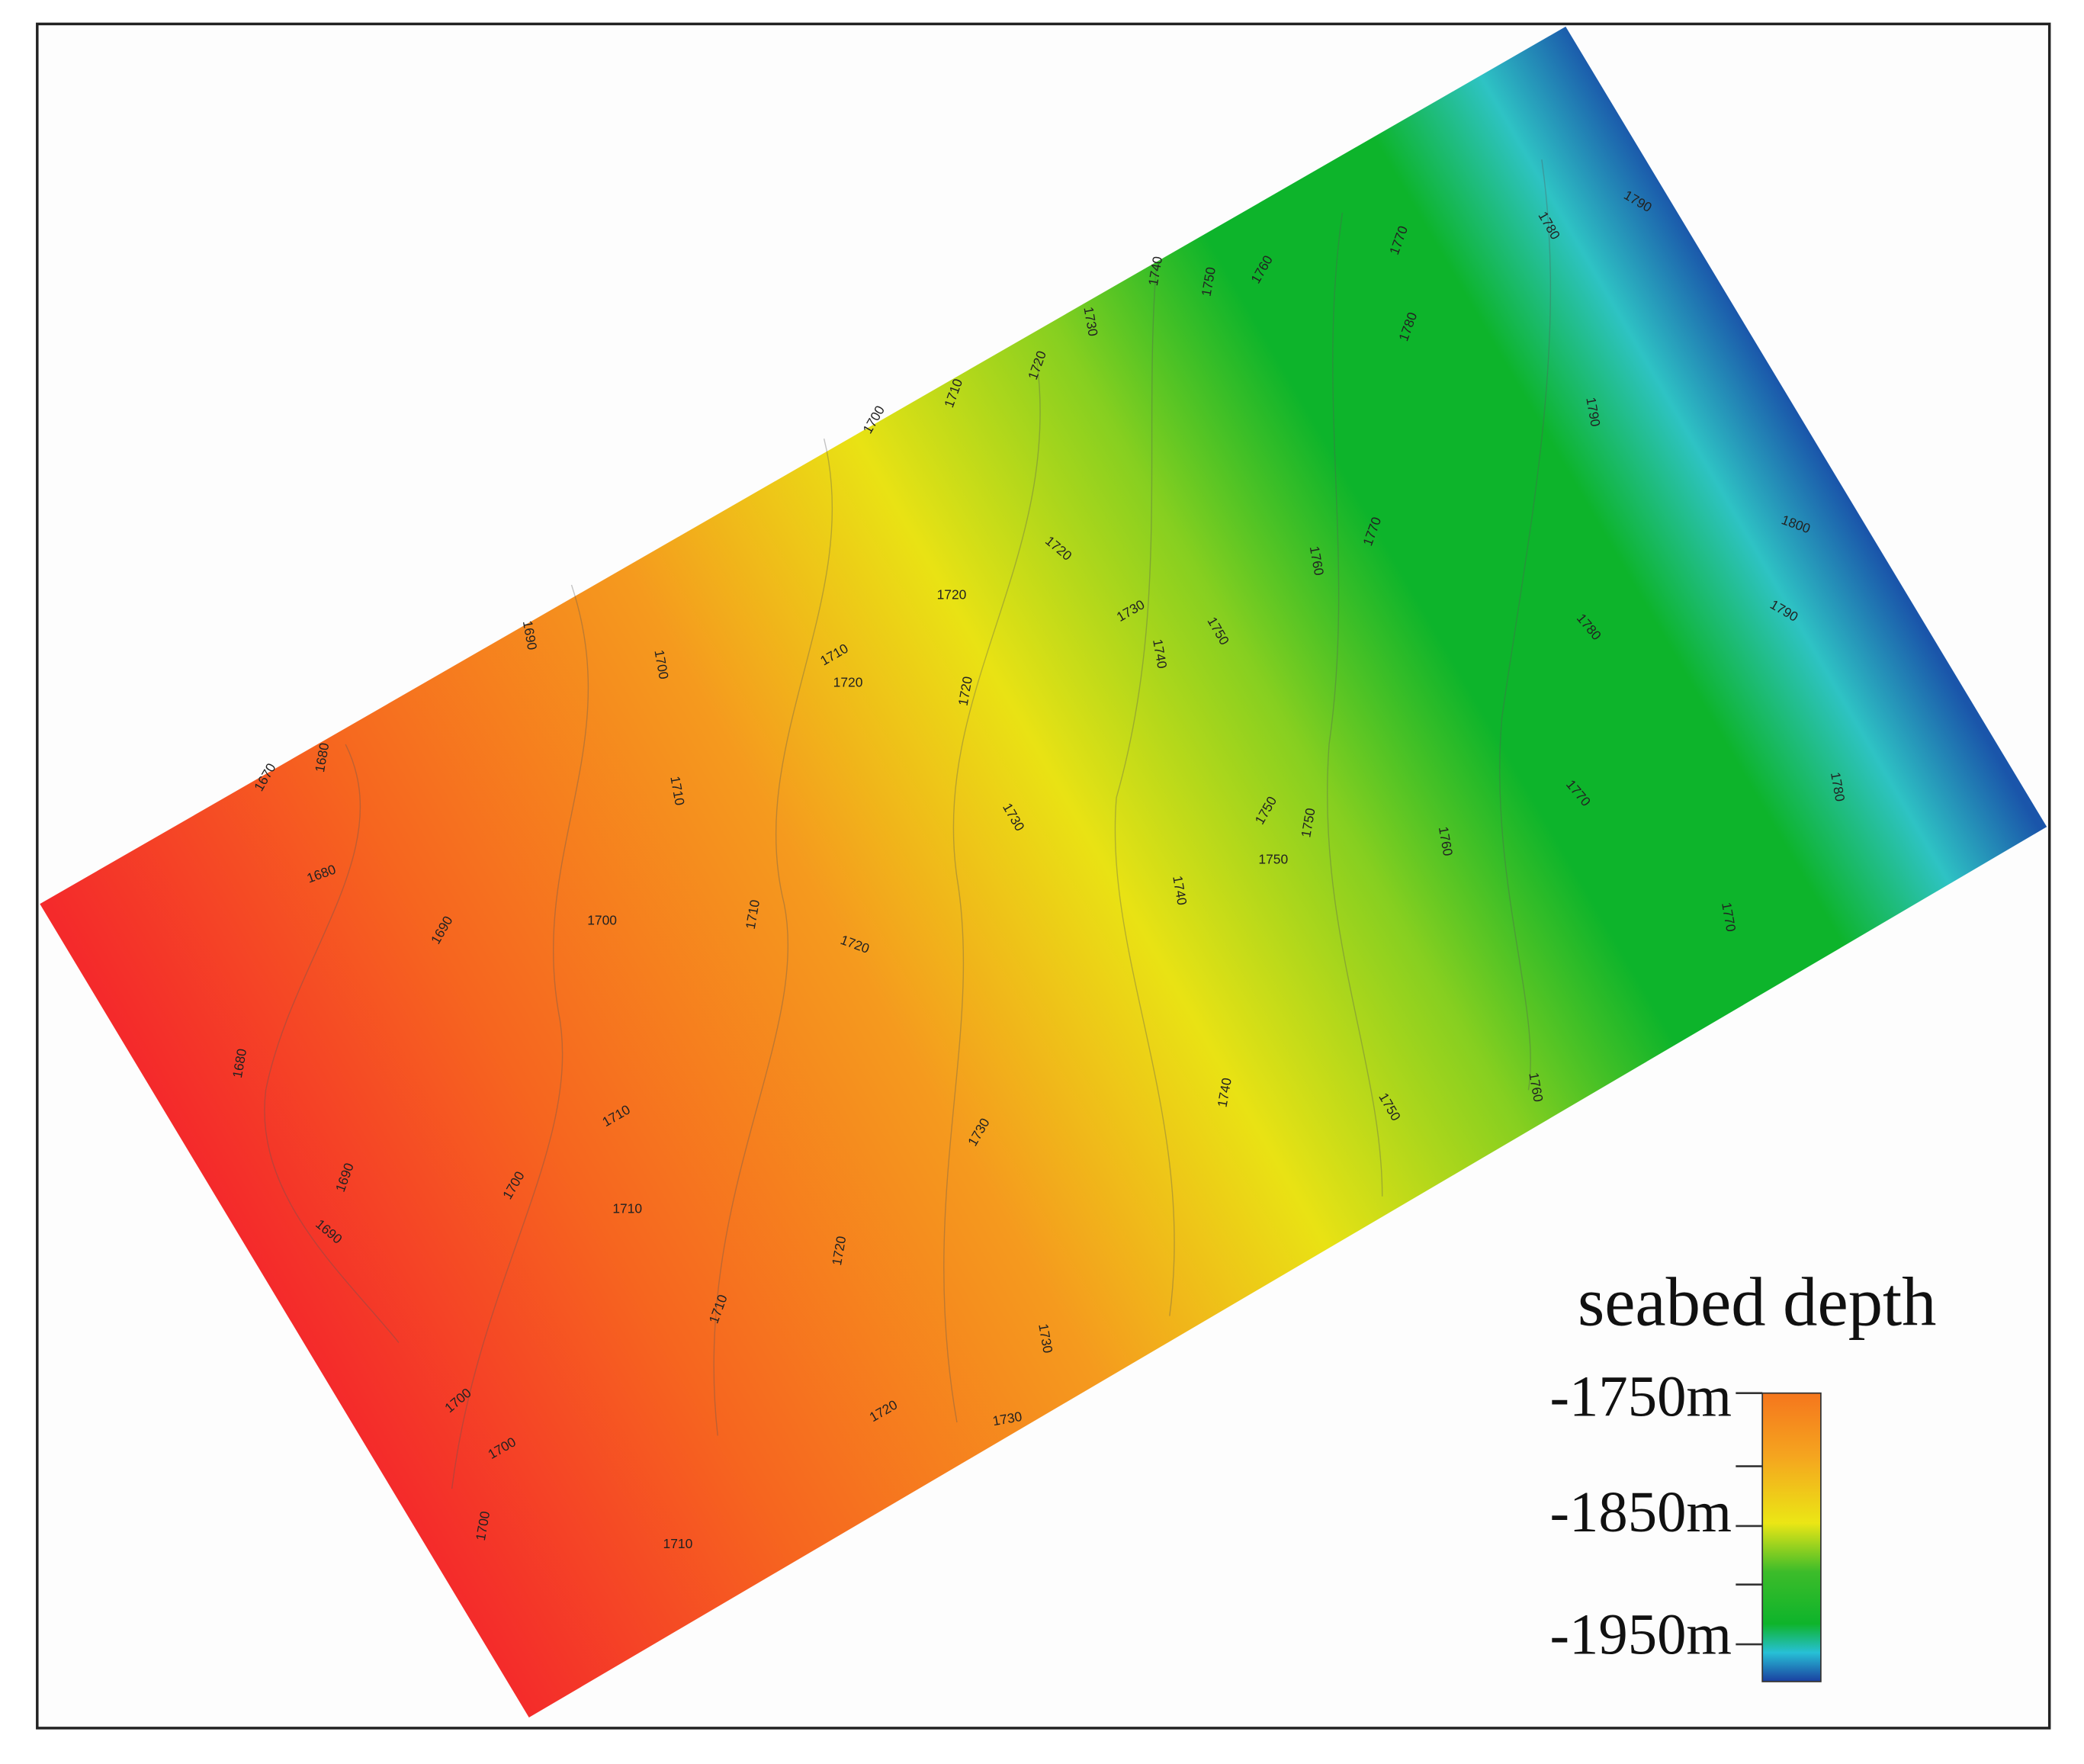 The image size is (2084, 1764). I want to click on legend-label: -1750m, so click(1641, 1396).